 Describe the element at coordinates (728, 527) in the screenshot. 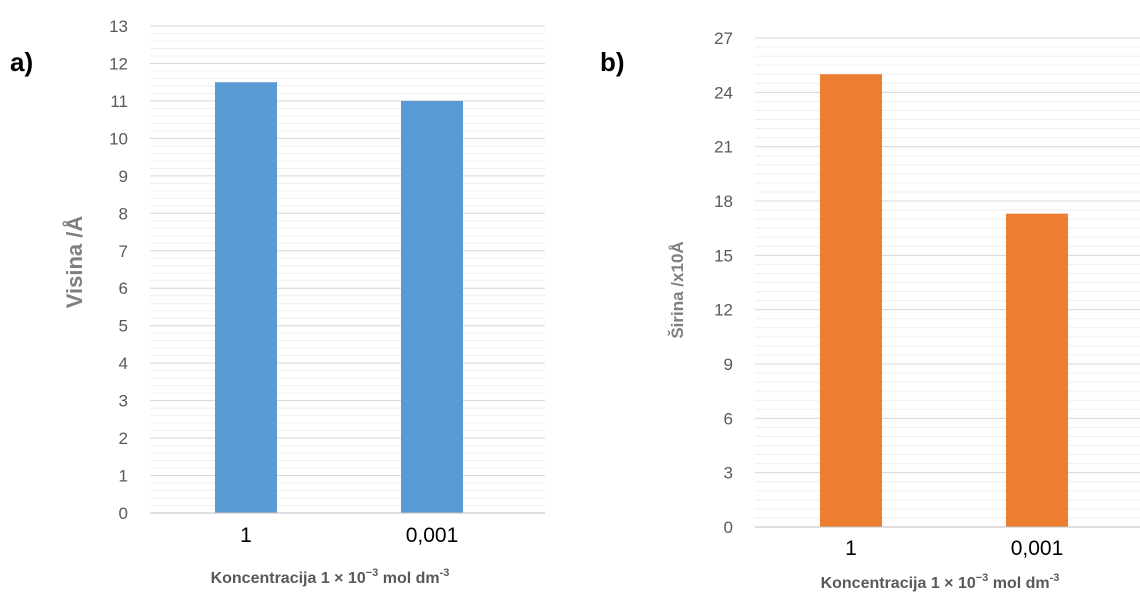

I see `y-tick-label-b: 0` at that location.